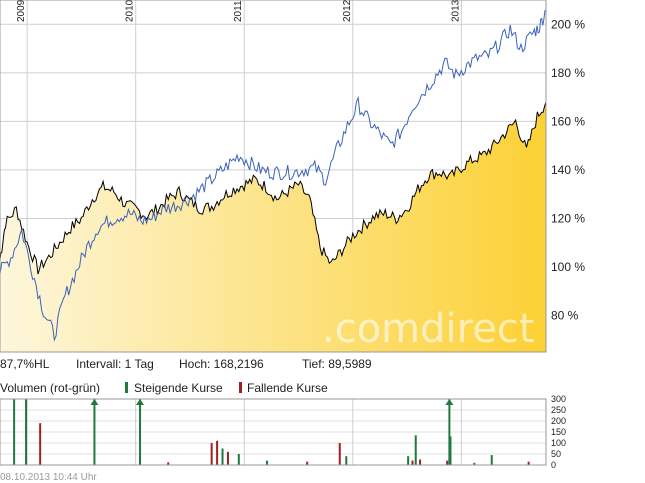 This screenshot has height=483, width=645. I want to click on x-tick-label: 2013, so click(455, 11).